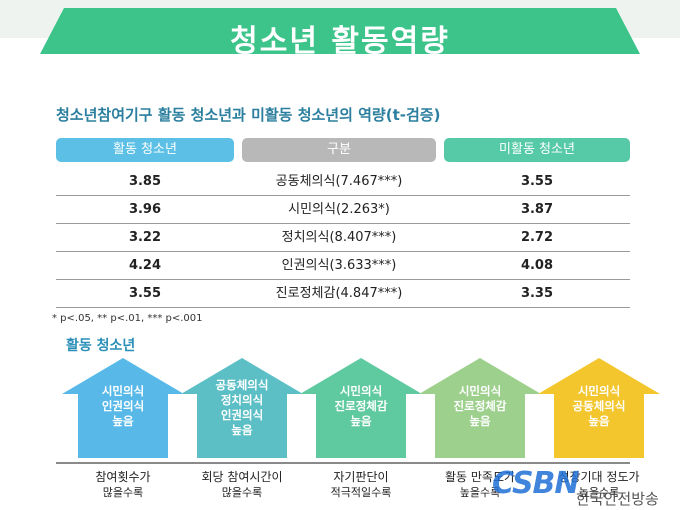  I want to click on divider, so click(343, 463).